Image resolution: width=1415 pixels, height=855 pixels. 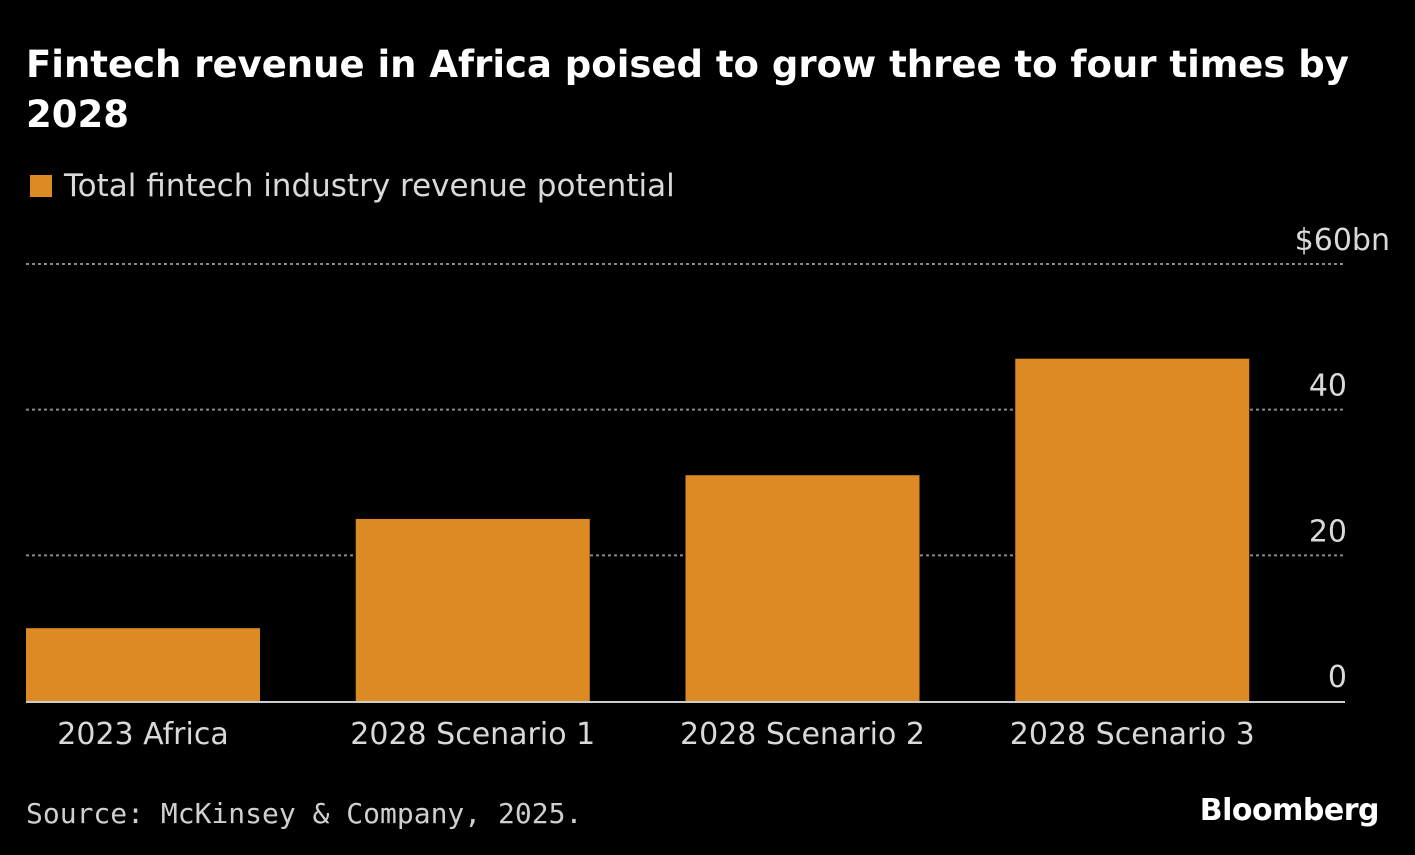 I want to click on y-tick-label: $60bn, so click(x=1342, y=240).